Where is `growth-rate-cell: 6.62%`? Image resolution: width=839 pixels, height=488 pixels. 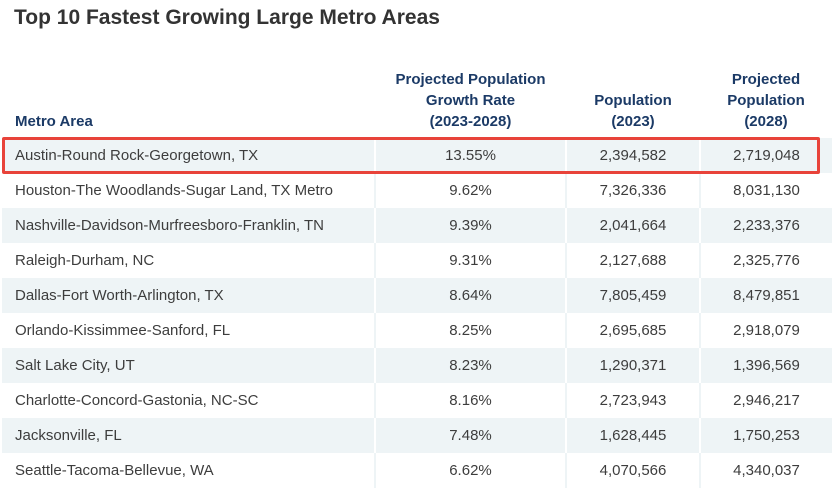 growth-rate-cell: 6.62% is located at coordinates (470, 470).